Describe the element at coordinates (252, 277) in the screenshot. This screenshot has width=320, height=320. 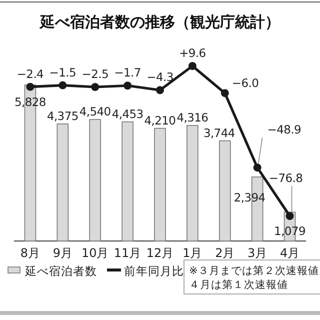
I see `note: ※３月までは第２次速報値 ４月は第１次速報値` at that location.